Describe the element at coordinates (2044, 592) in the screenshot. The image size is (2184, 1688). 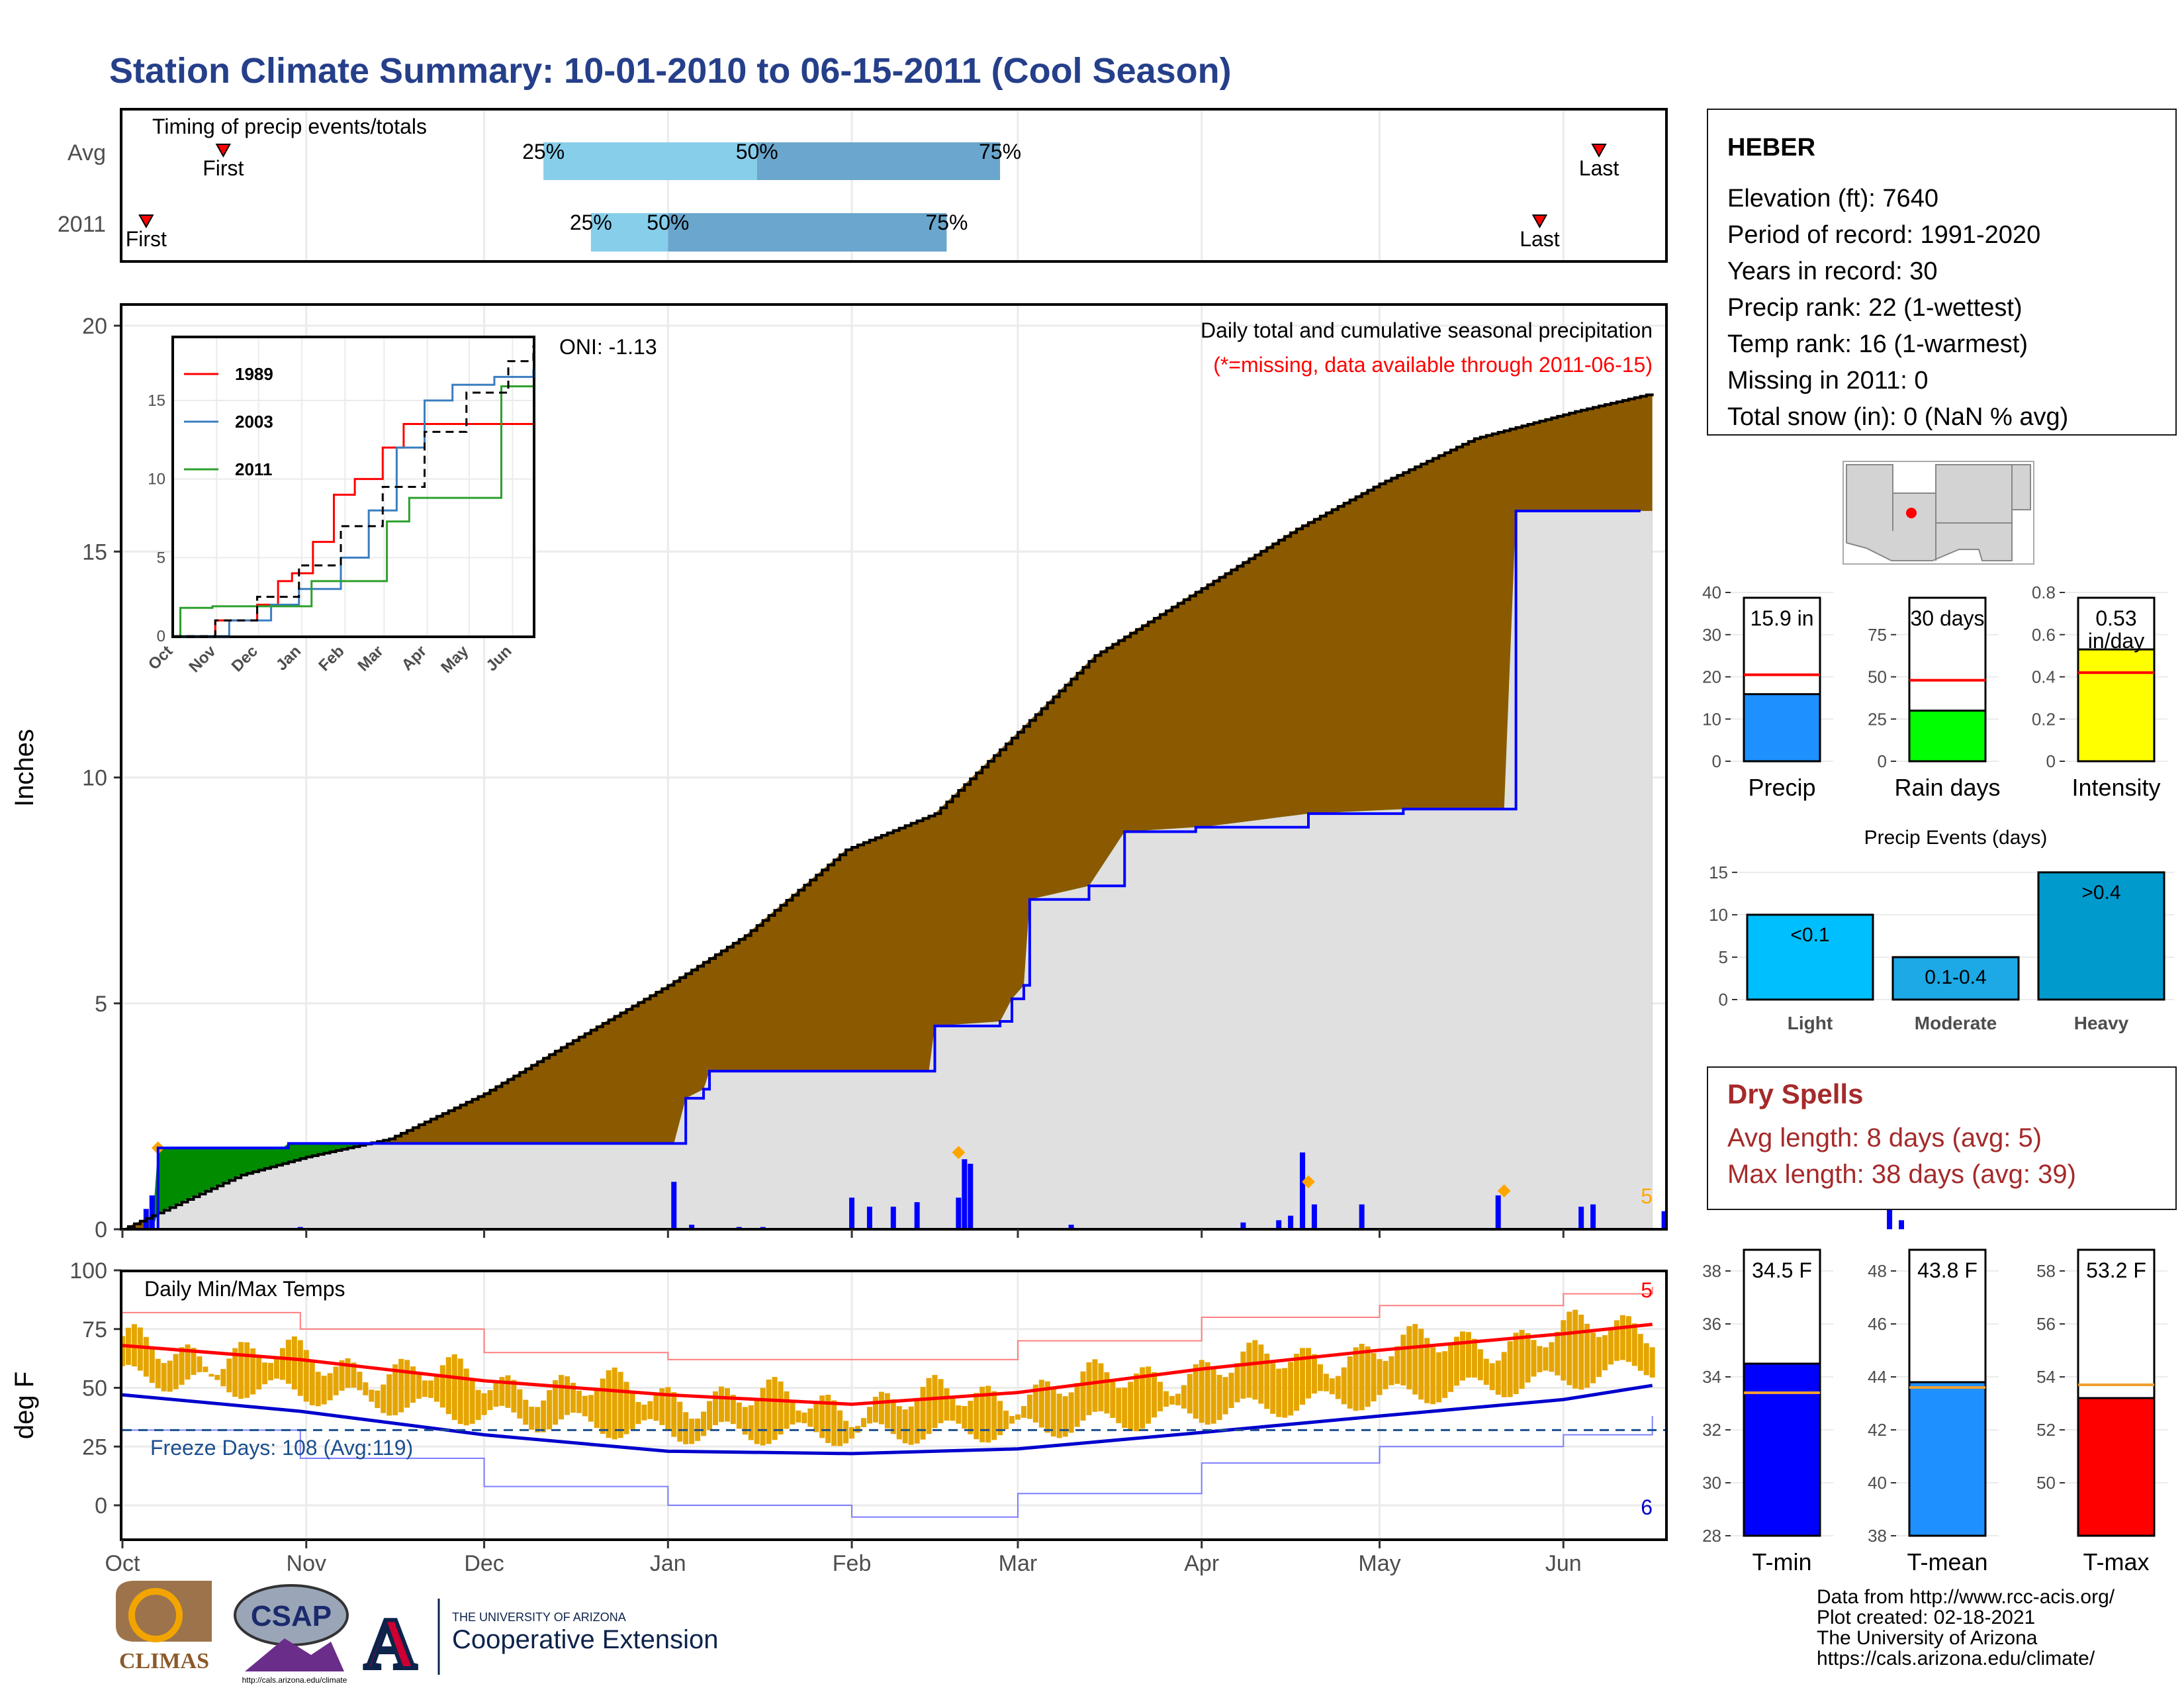
I see `intensity-y-tick-label: 0.8` at that location.